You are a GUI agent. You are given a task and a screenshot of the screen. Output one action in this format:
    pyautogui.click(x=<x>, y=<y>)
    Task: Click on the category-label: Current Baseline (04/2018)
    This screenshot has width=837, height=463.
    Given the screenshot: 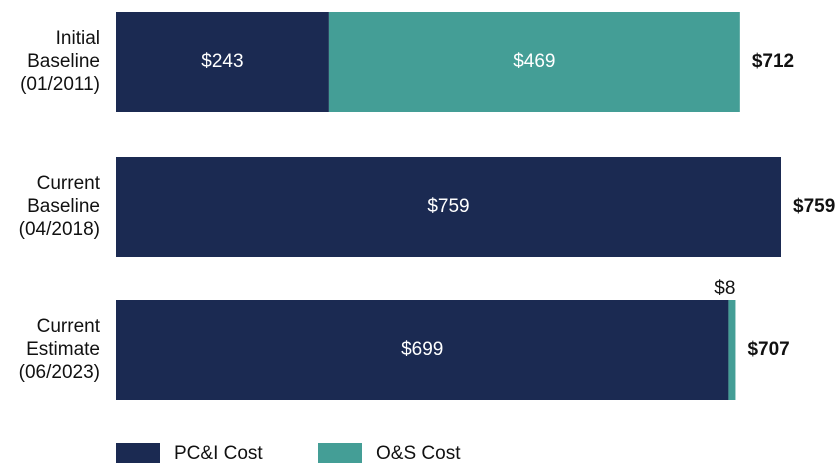 What is the action you would take?
    pyautogui.click(x=60, y=206)
    